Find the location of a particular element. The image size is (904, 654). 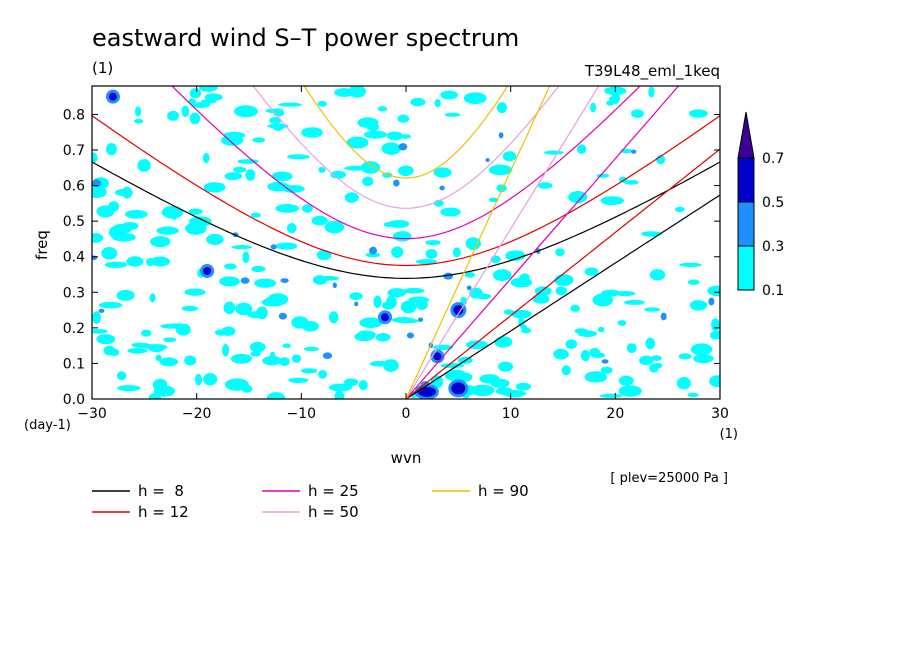

colorbar-label: 0.1 is located at coordinates (773, 291).